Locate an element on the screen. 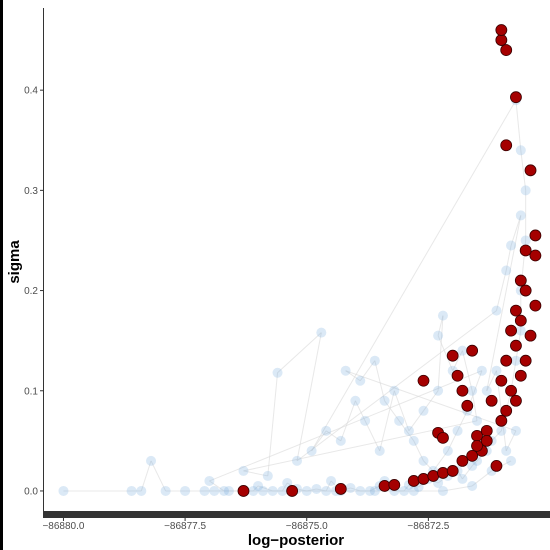  x-axis-ticks: −86880.0 −86877.5 −86875.0 −86872.5 is located at coordinates (246, 525).